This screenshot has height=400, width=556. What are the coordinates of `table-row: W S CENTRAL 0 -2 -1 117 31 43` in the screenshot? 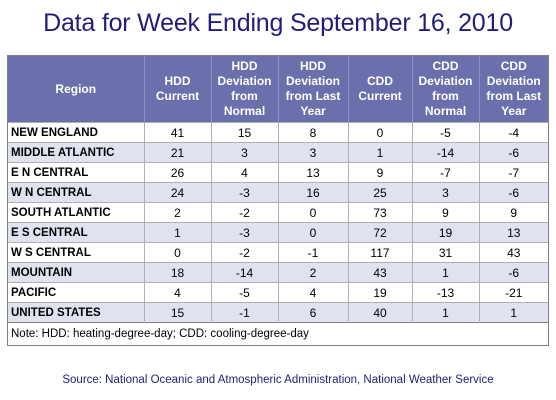 It's located at (278, 252).